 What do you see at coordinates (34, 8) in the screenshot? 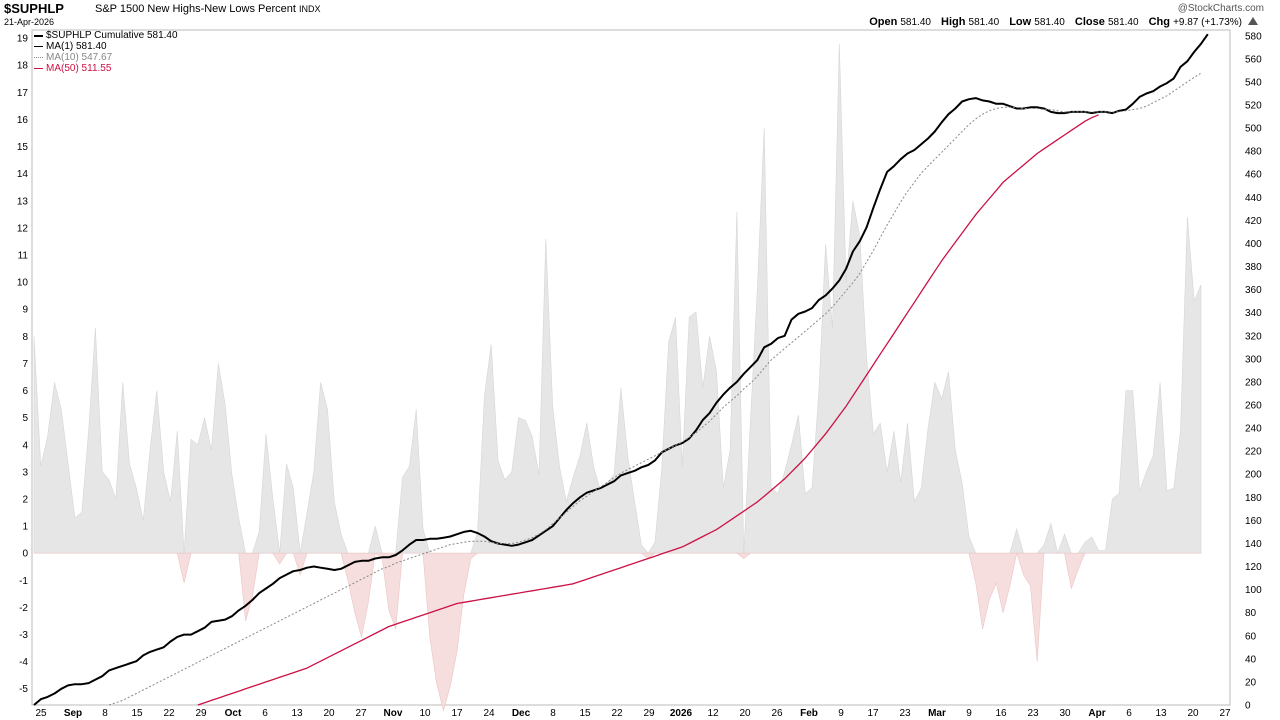
I see `symbol-label: $SUPHLP` at bounding box center [34, 8].